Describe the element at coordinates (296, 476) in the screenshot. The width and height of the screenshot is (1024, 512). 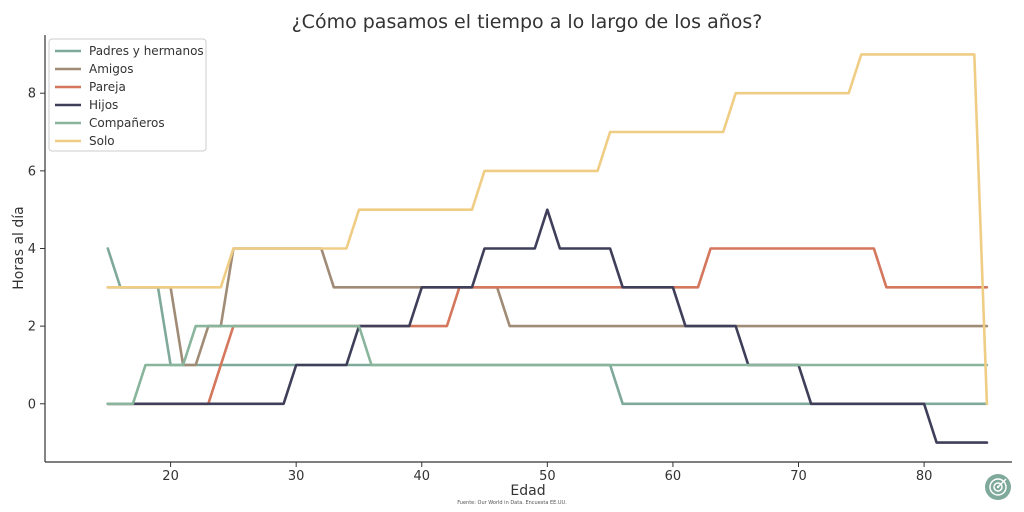
I see `x-tick-label: 30` at that location.